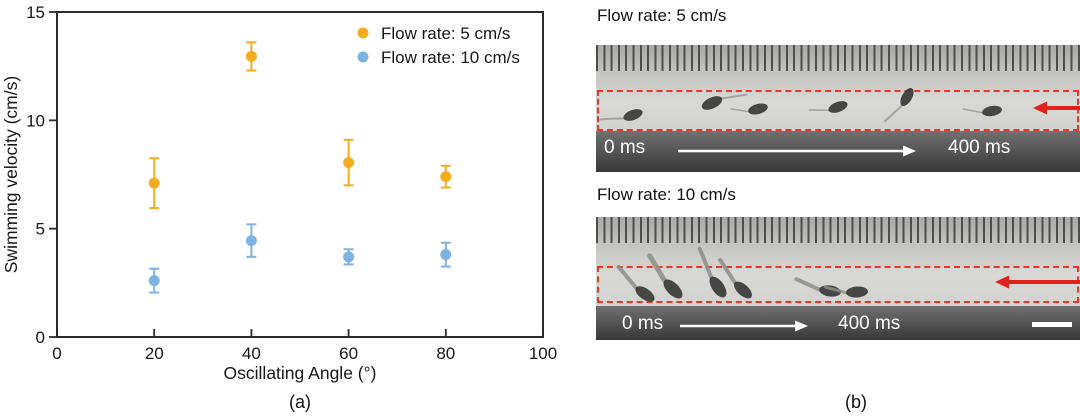 The width and height of the screenshot is (1080, 418). Describe the element at coordinates (450, 57) in the screenshot. I see `legend-label: Flow rate: 10 cm/s` at that location.